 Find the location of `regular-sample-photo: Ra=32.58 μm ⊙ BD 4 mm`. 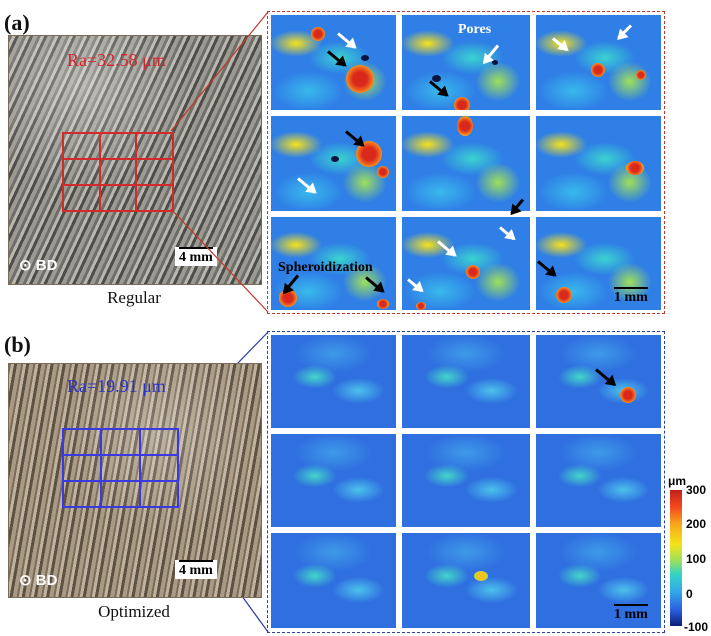

regular-sample-photo: Ra=32.58 μm ⊙ BD 4 mm is located at coordinates (135, 160).